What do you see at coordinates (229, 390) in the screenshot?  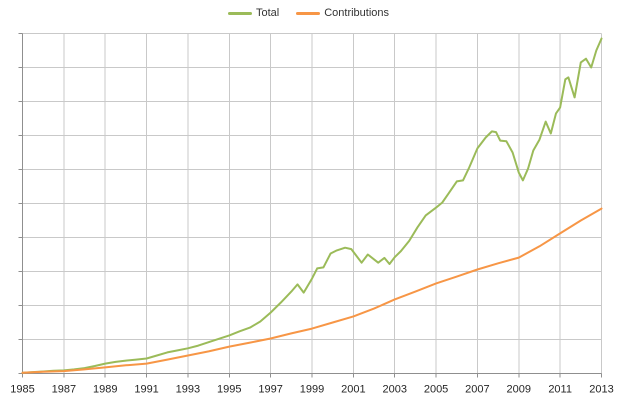 I see `x-tick-label: 1995` at bounding box center [229, 390].